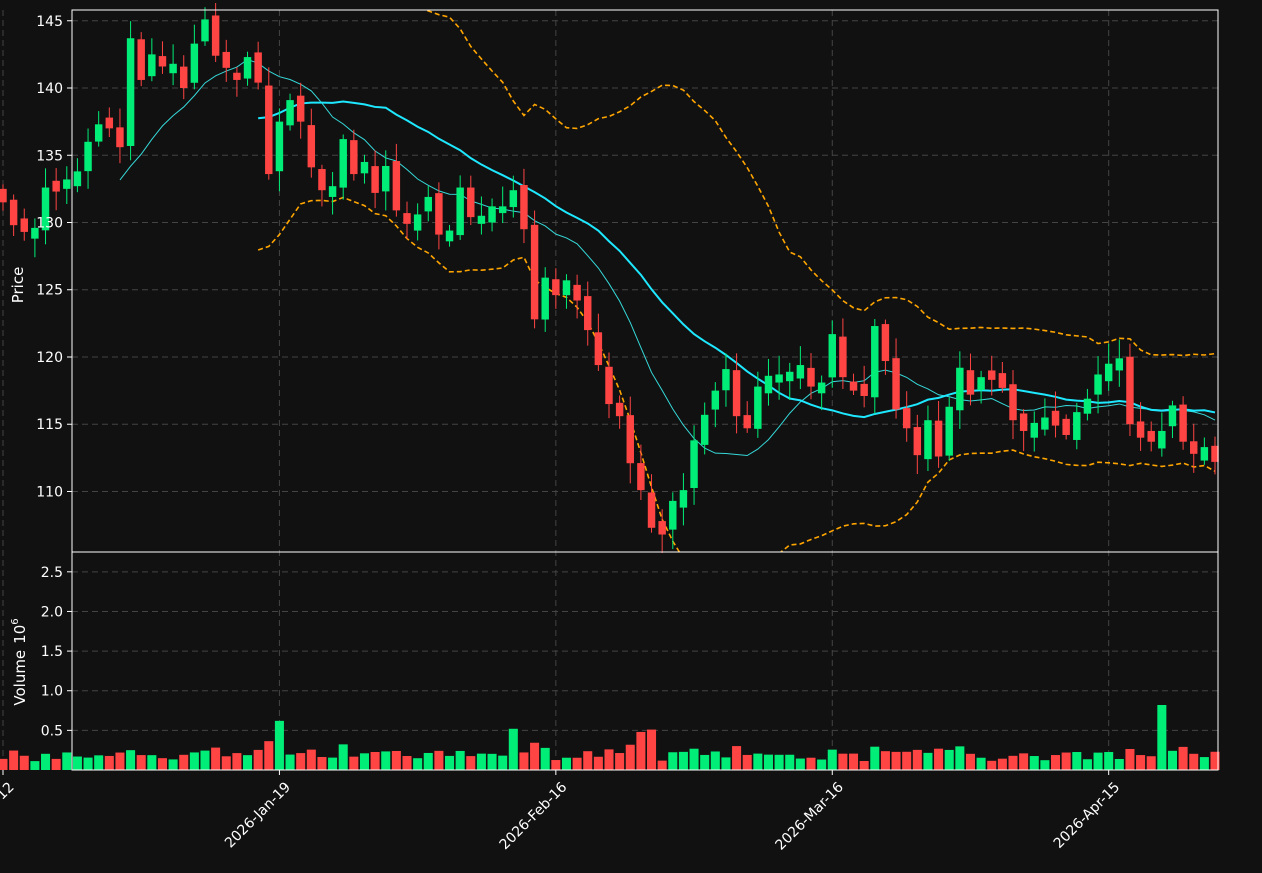 This screenshot has height=873, width=1262. I want to click on volume-tick-label: 2.5, so click(52, 573).